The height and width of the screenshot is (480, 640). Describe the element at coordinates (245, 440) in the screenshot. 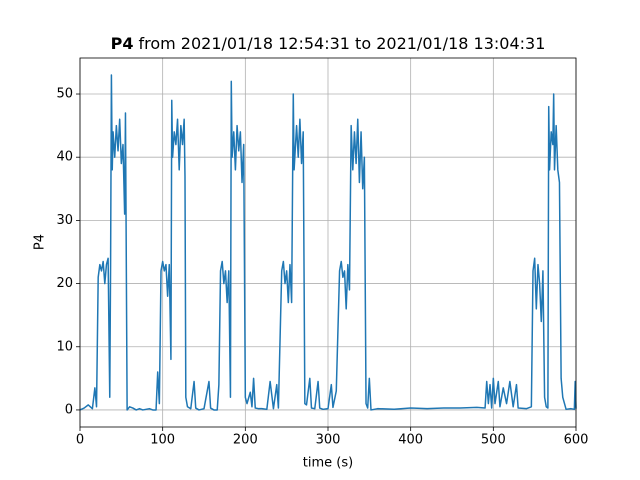

I see `x-tick-label: 200` at that location.